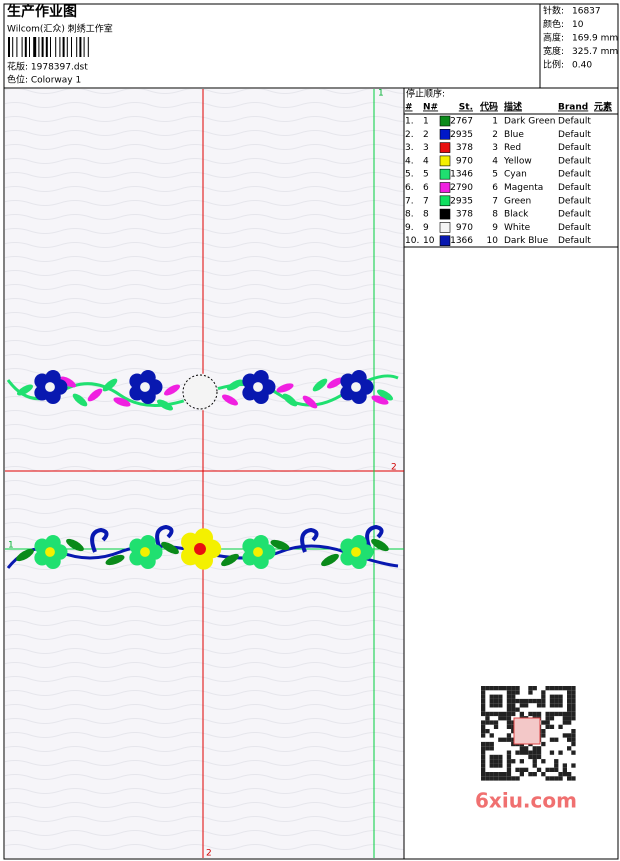 This screenshot has width=620, height=861. I want to click on table-cell: 1346, so click(461, 175).